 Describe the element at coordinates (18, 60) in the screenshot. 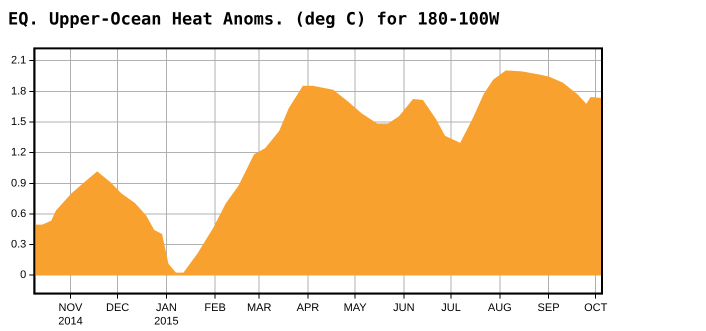

I see `y-tick-label: 2.1` at that location.